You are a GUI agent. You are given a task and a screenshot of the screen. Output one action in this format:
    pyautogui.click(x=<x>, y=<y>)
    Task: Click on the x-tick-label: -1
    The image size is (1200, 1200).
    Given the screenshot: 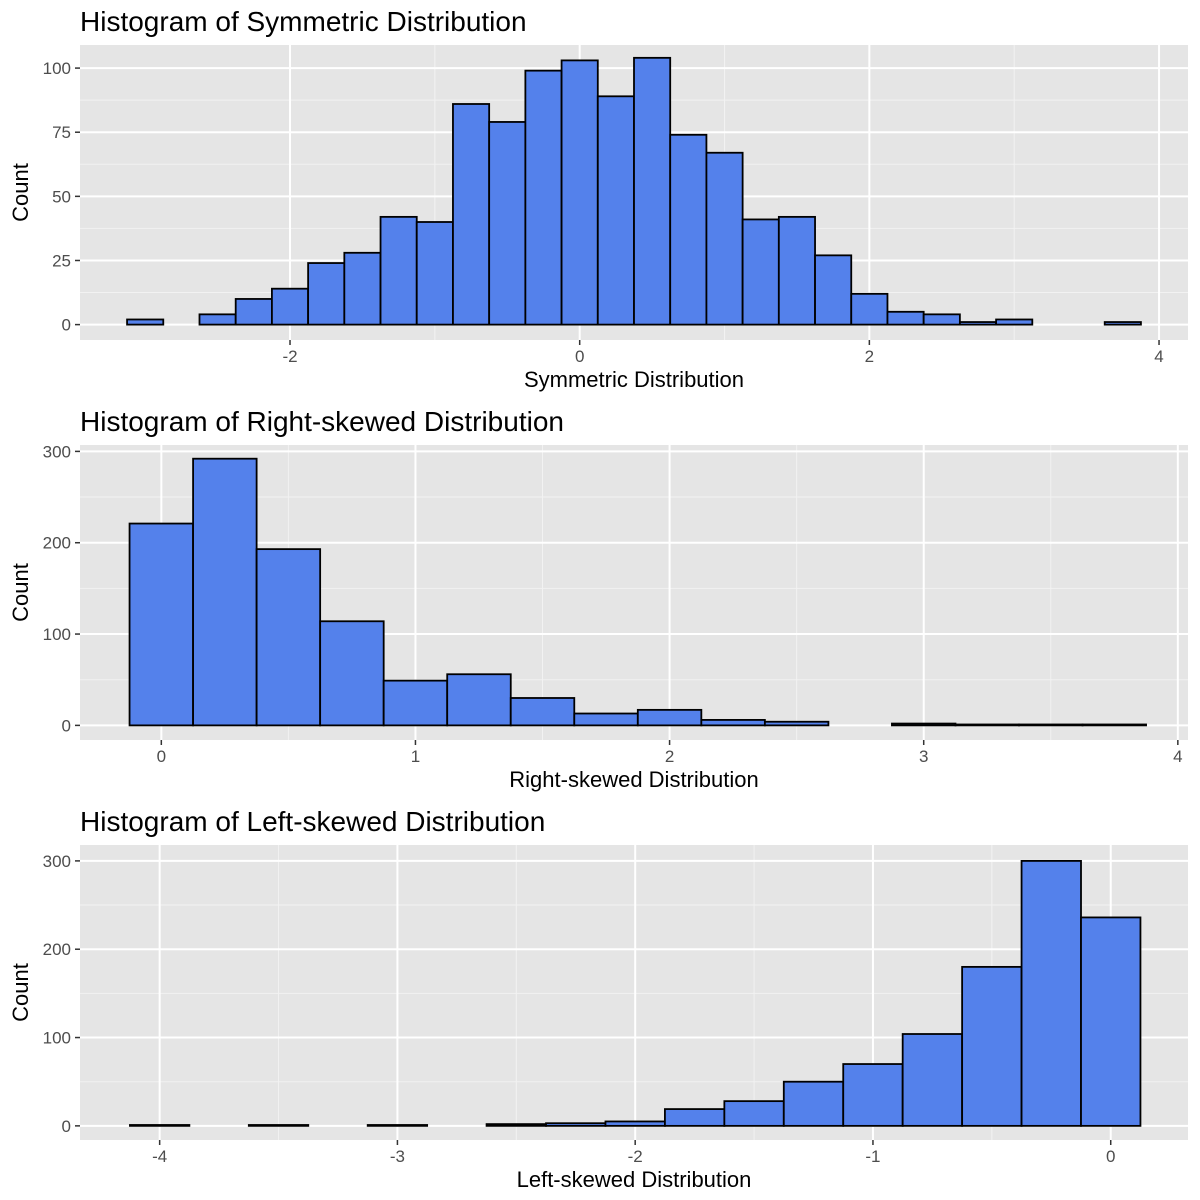 What is the action you would take?
    pyautogui.click(x=872, y=1156)
    